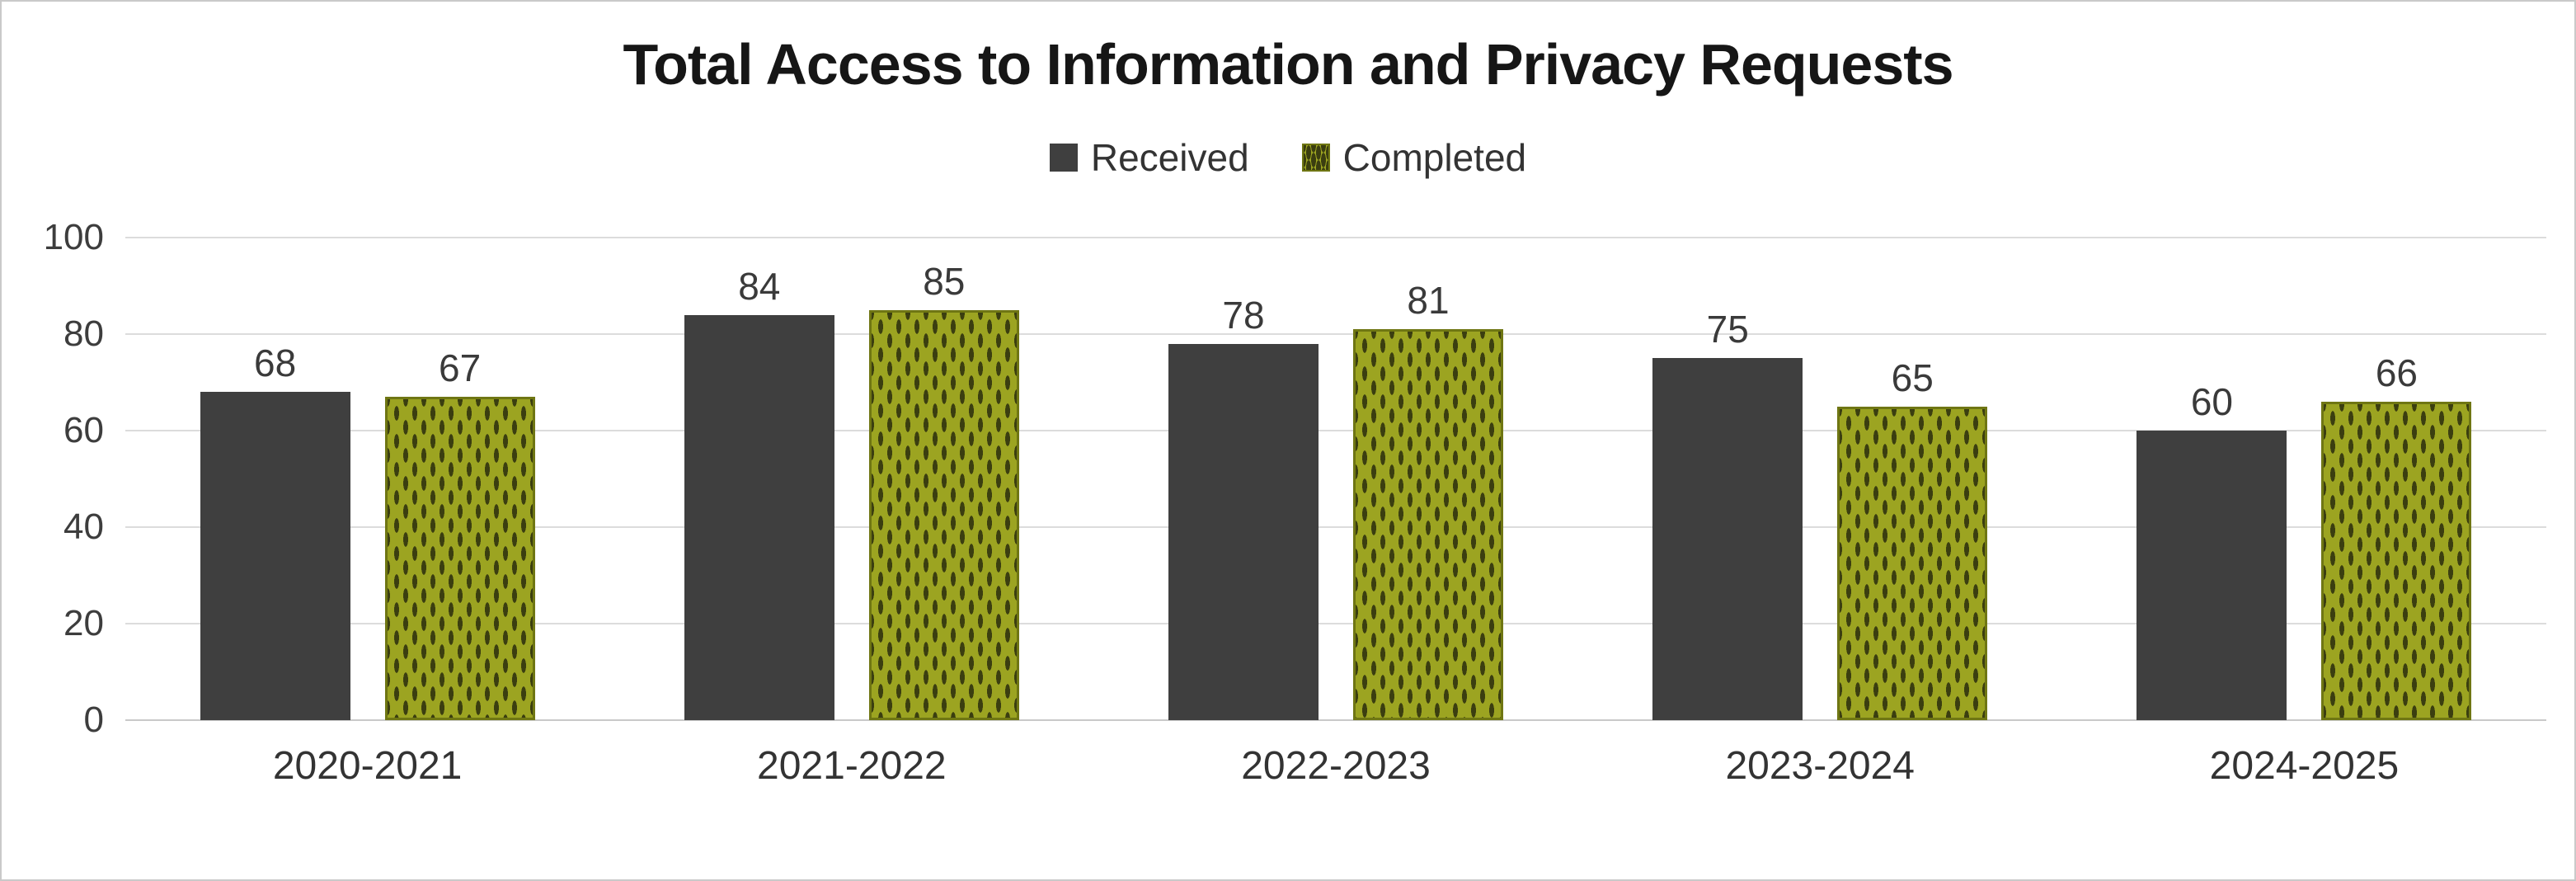  I want to click on x-tick-label: 2022-2023, so click(1336, 766).